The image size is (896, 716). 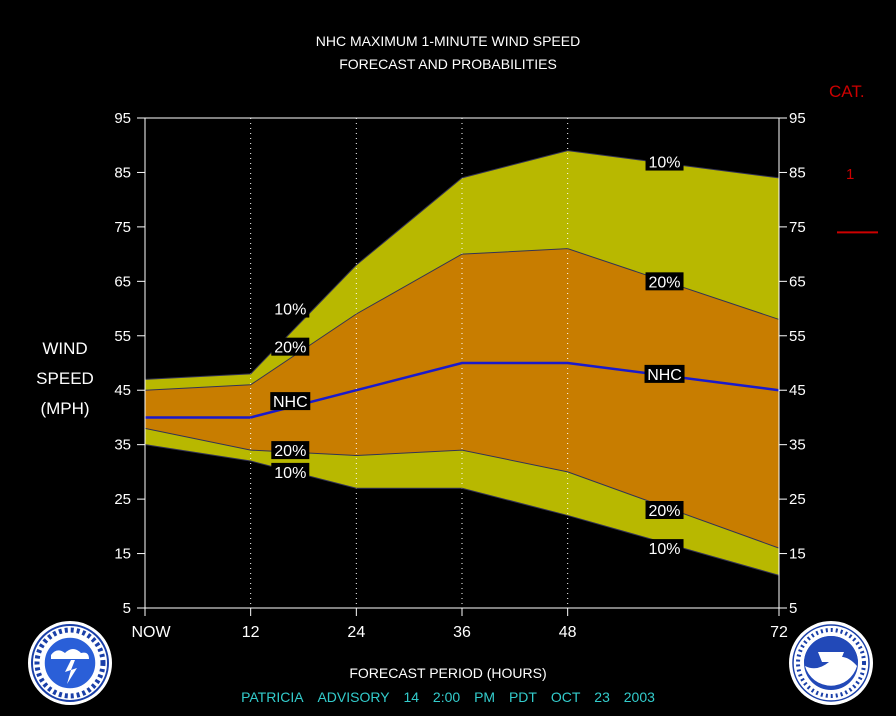 I want to click on y-tick-label-left: 85, so click(x=122, y=172).